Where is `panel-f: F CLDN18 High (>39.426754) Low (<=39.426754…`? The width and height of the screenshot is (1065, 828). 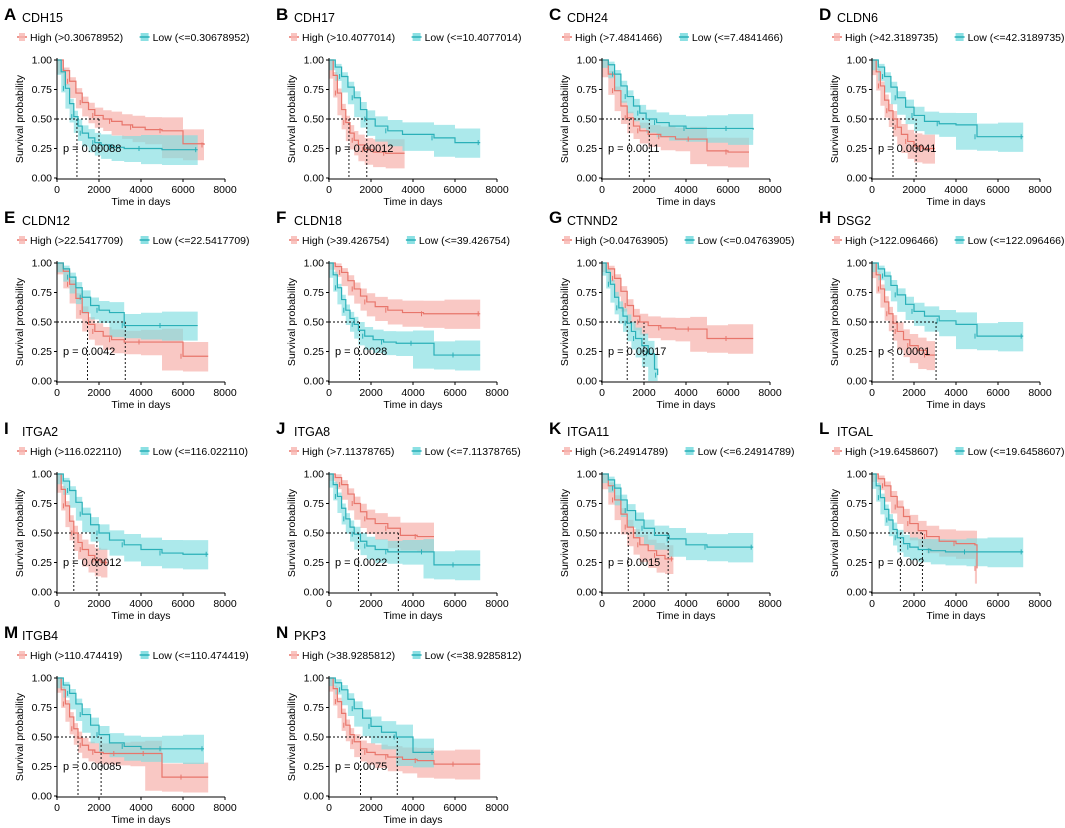 panel-f: F CLDN18 High (>39.426754) Low (<=39.426754… is located at coordinates (393, 309).